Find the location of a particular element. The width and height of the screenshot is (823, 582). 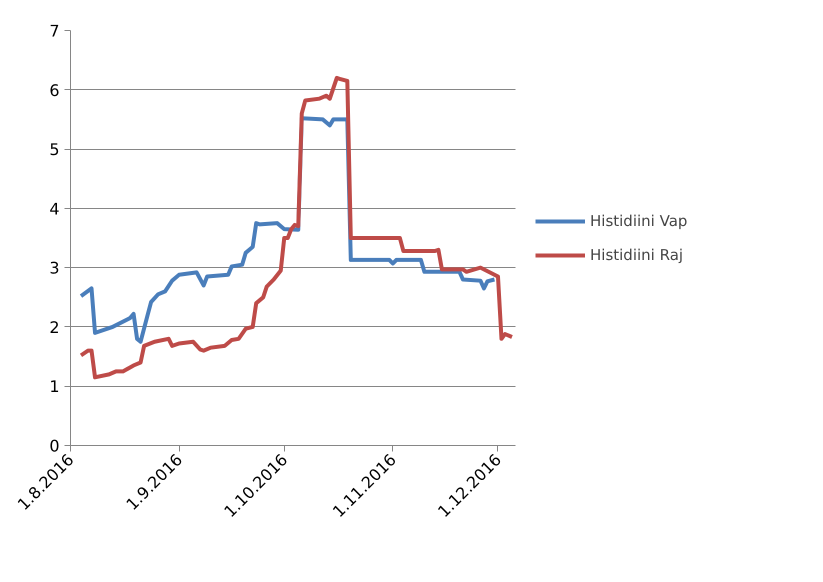

y-tick-label: 5 is located at coordinates (54, 150).